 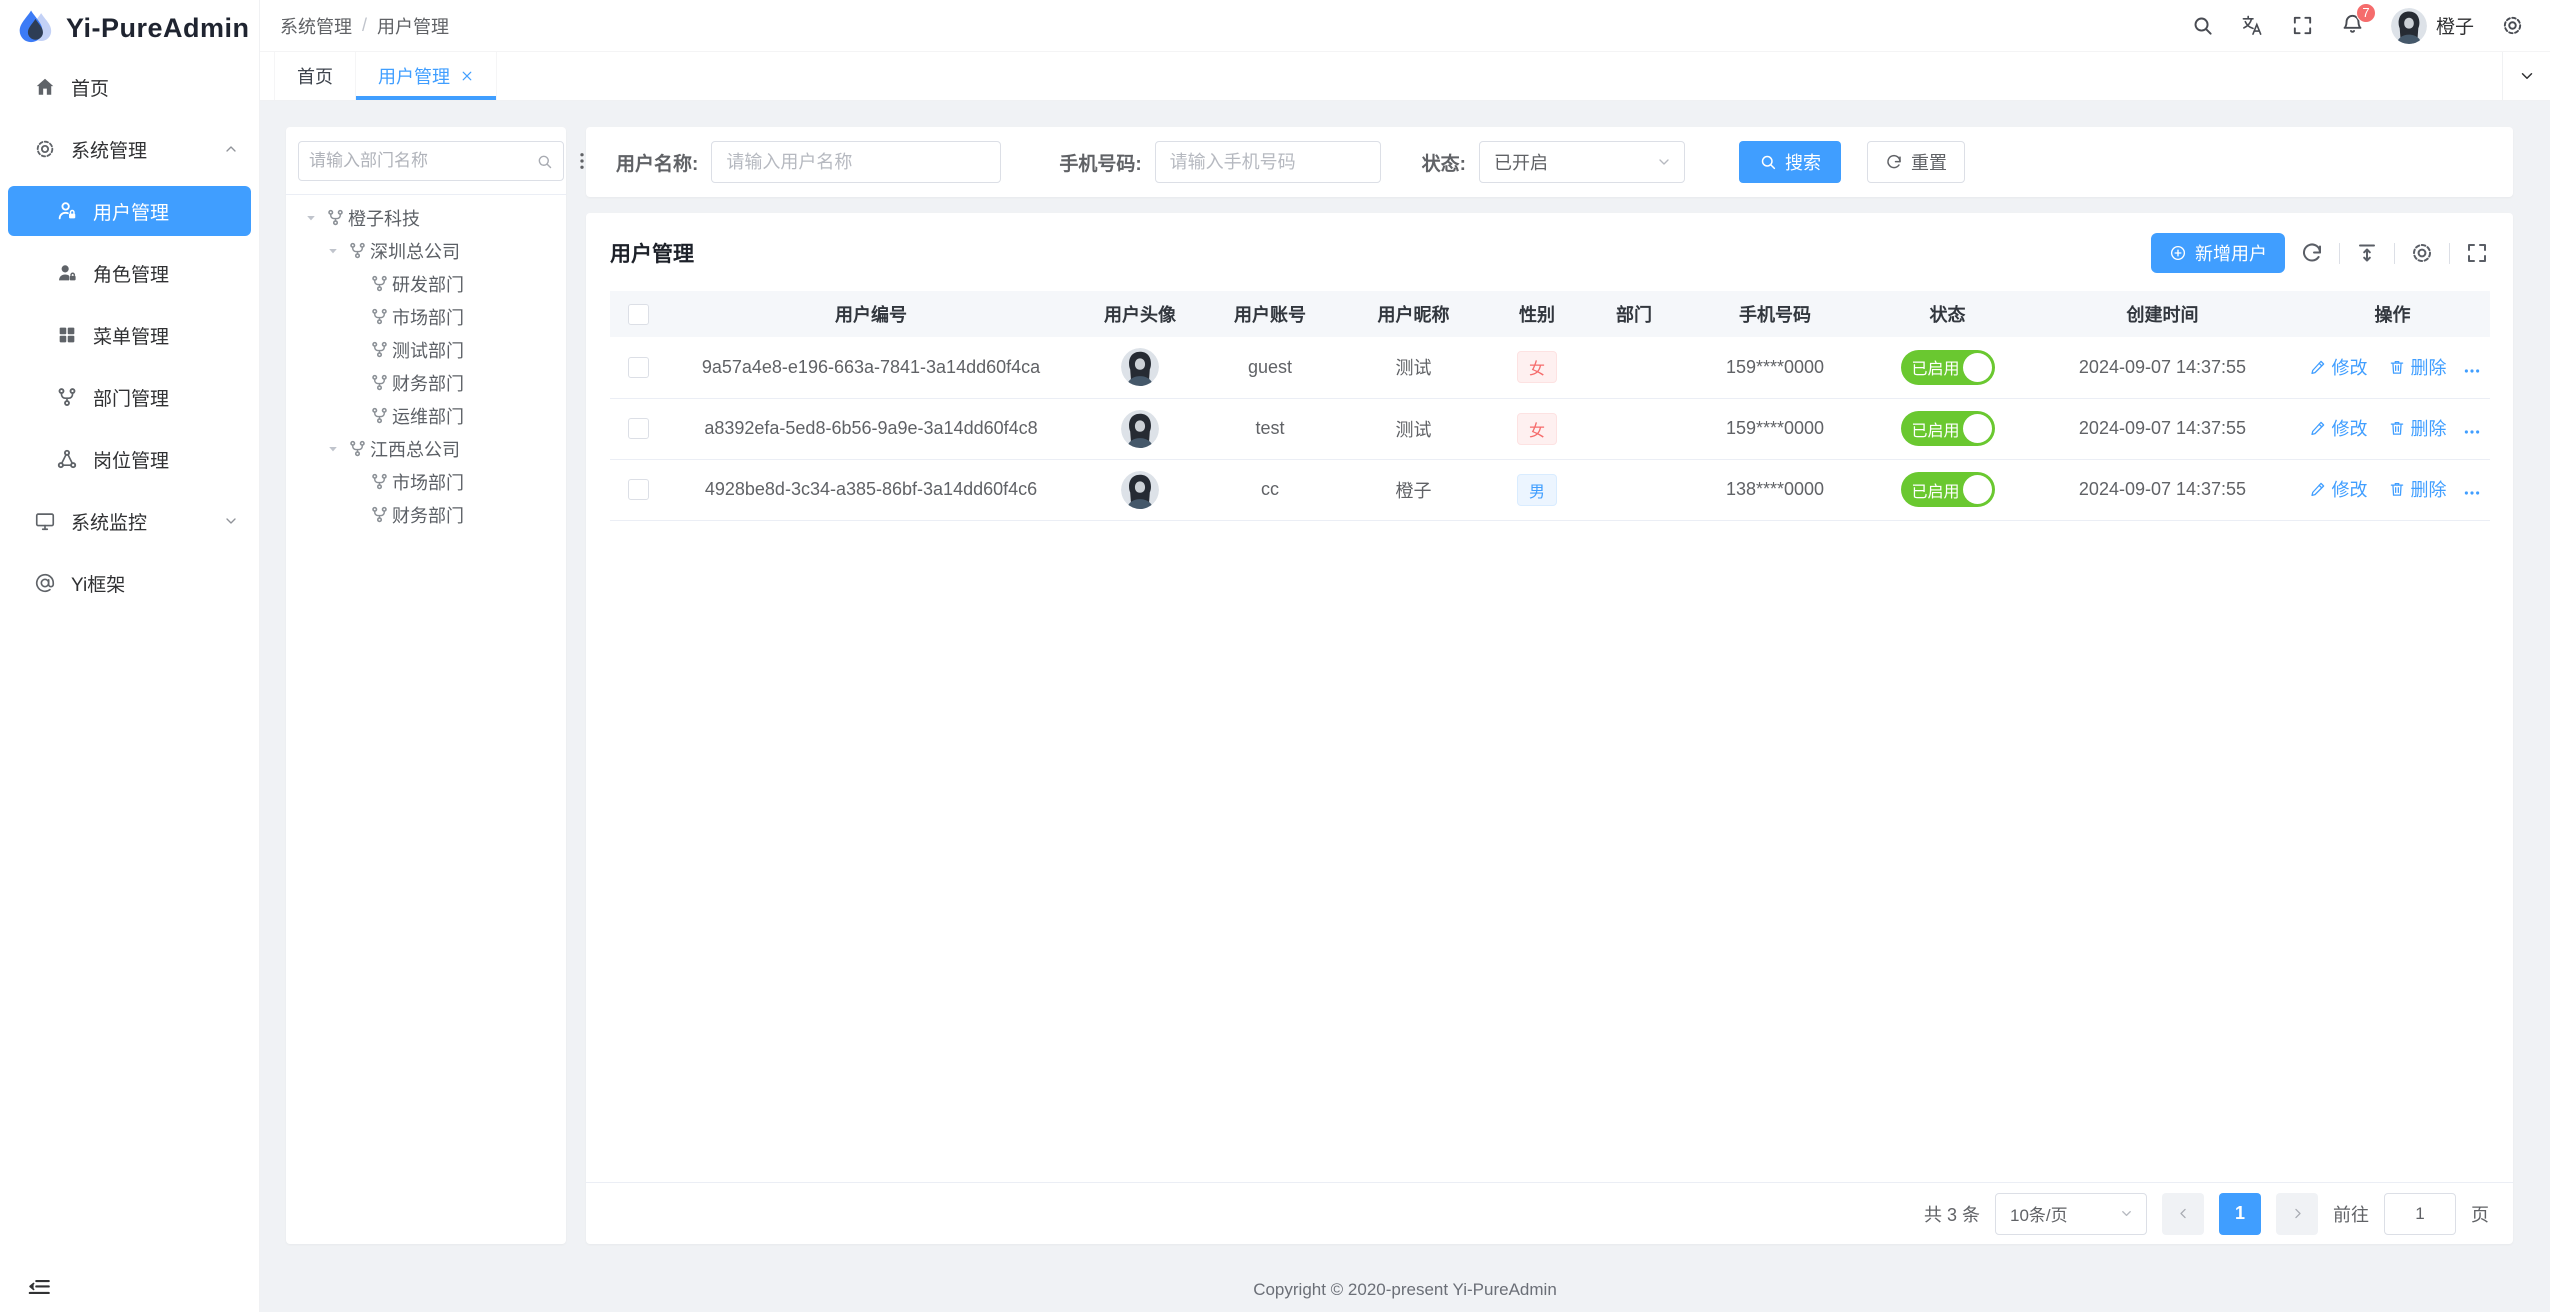 I want to click on sidebar-item-inner: Yi框架, so click(x=129, y=583).